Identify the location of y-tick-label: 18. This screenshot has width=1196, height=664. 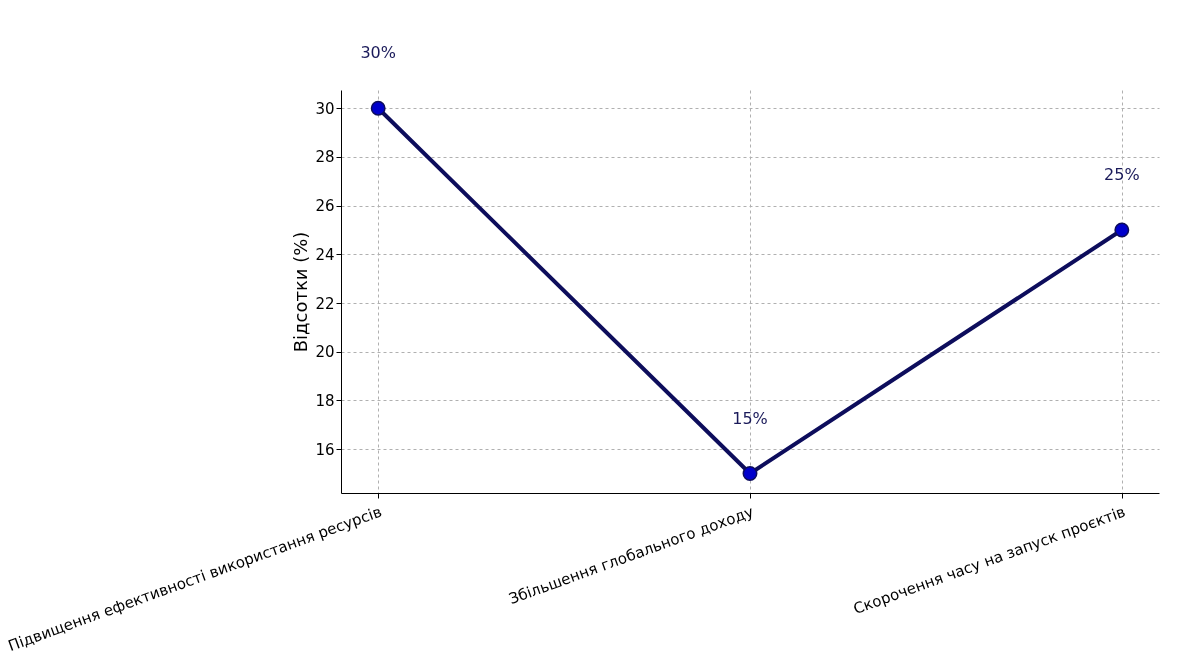
(325, 400).